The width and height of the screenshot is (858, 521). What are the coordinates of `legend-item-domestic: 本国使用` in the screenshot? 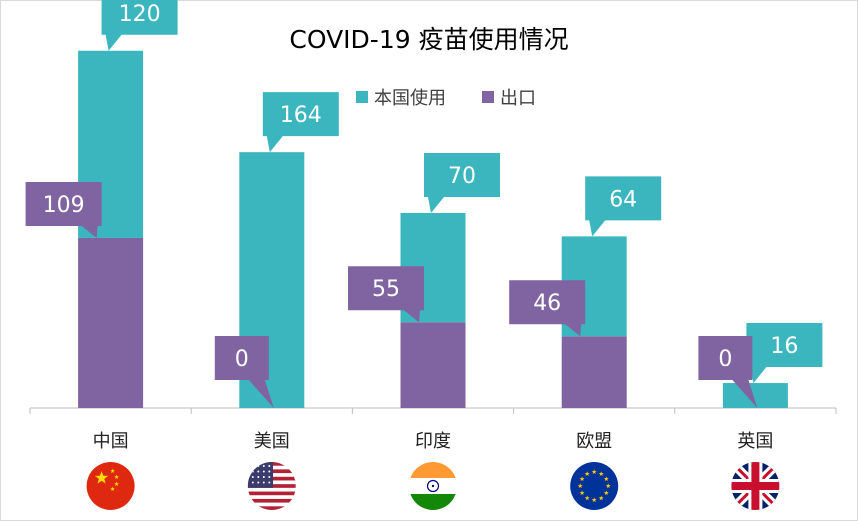 It's located at (401, 97).